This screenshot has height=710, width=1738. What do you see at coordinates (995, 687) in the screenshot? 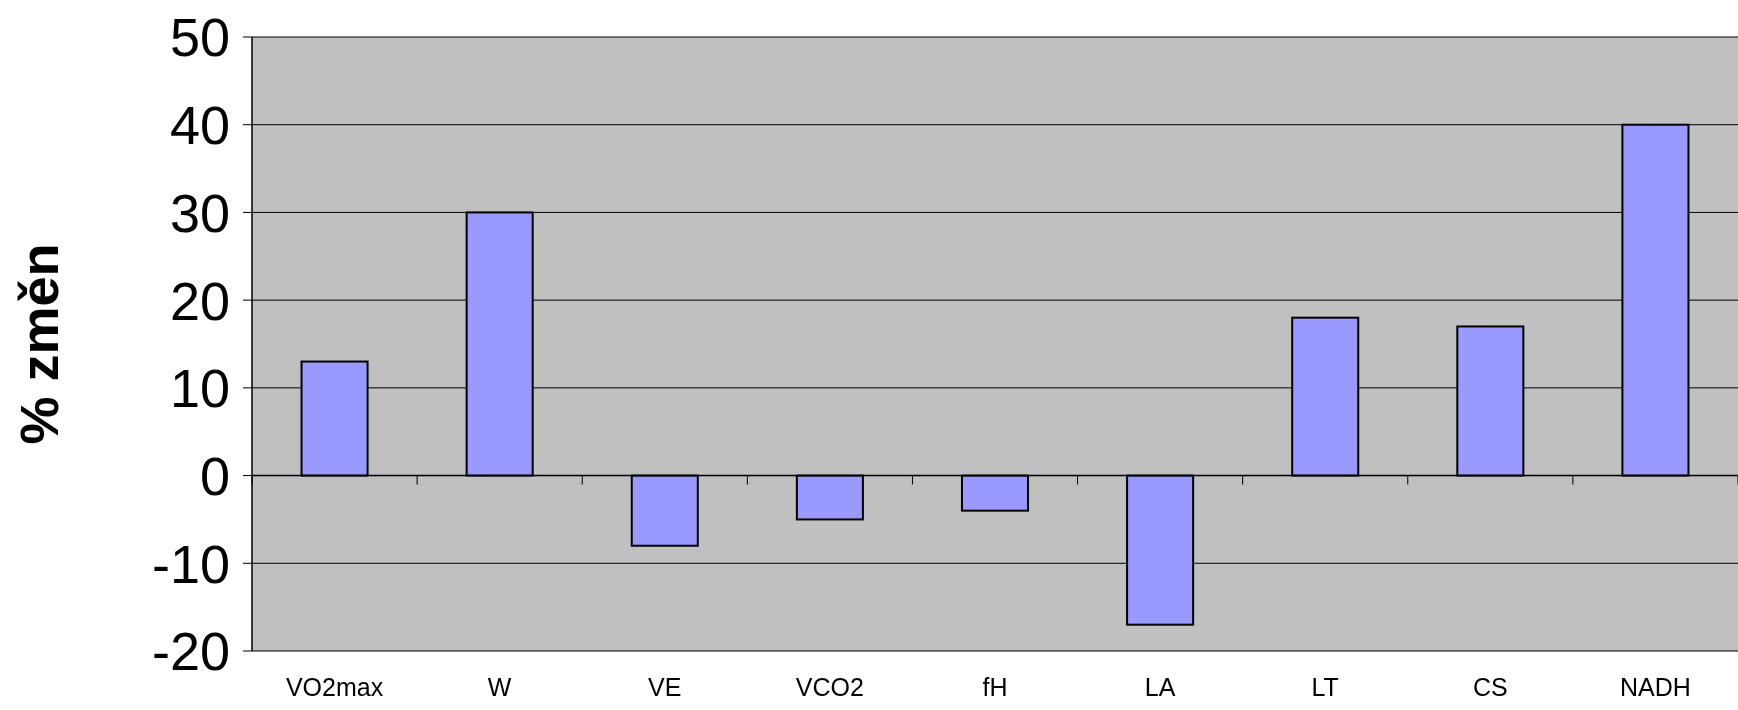
I see `x-tick-label: fH` at bounding box center [995, 687].